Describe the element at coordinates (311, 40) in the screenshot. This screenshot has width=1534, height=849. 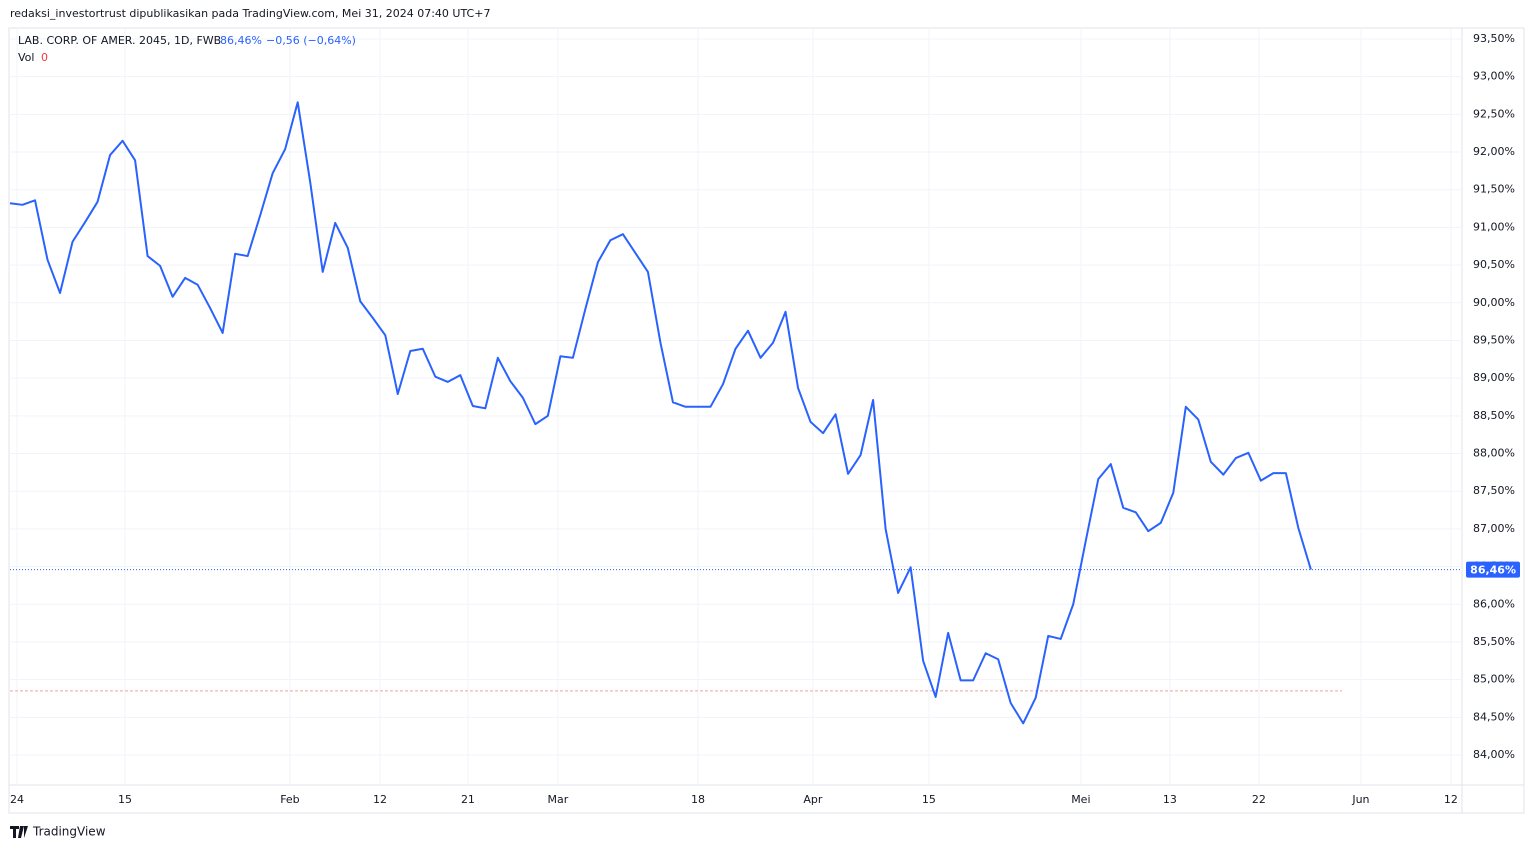
I see `legend-change: −0,56 (−0,64%)` at that location.